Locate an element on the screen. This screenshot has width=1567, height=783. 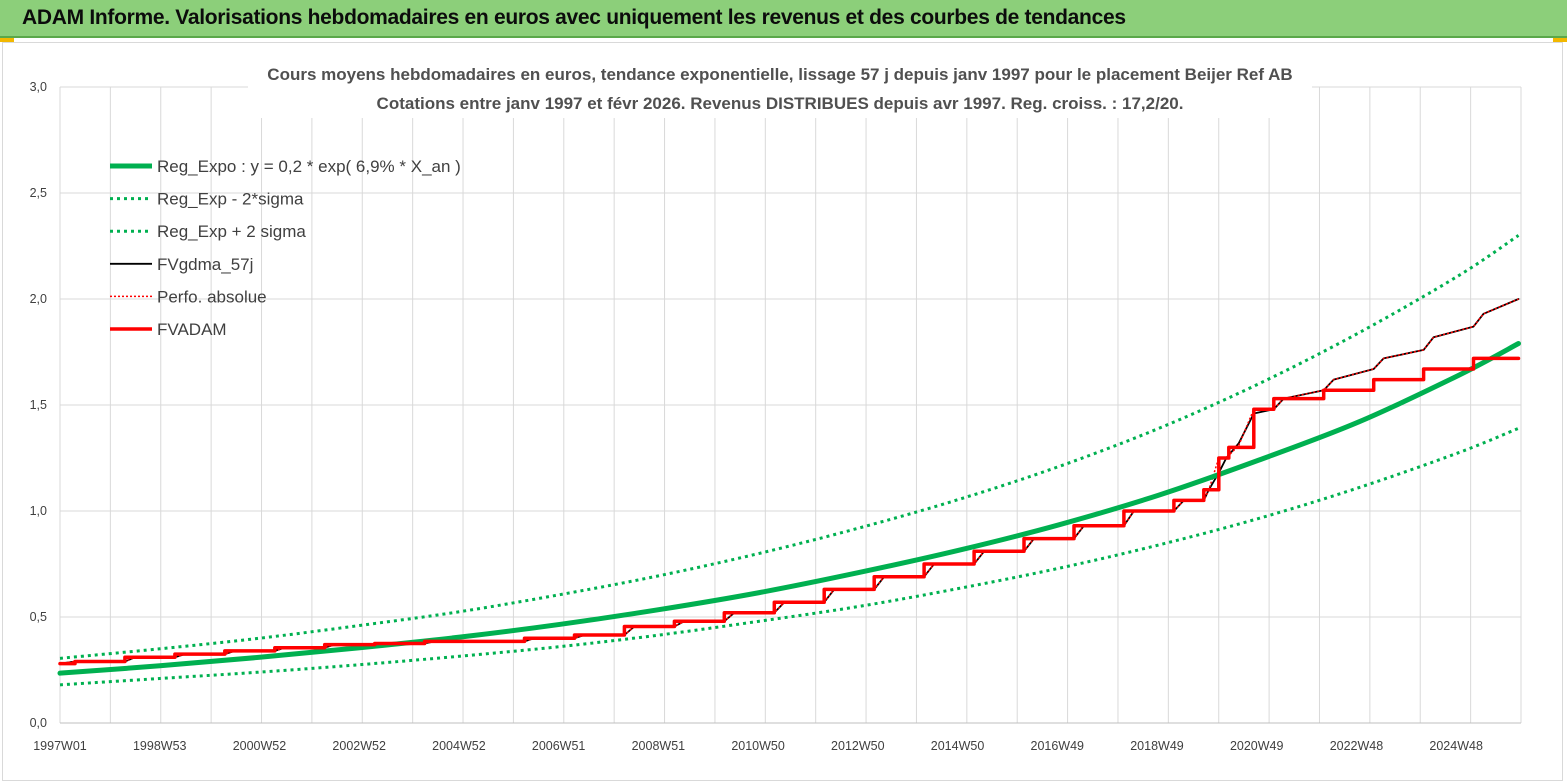
legend-label: FVADAM is located at coordinates (192, 329).